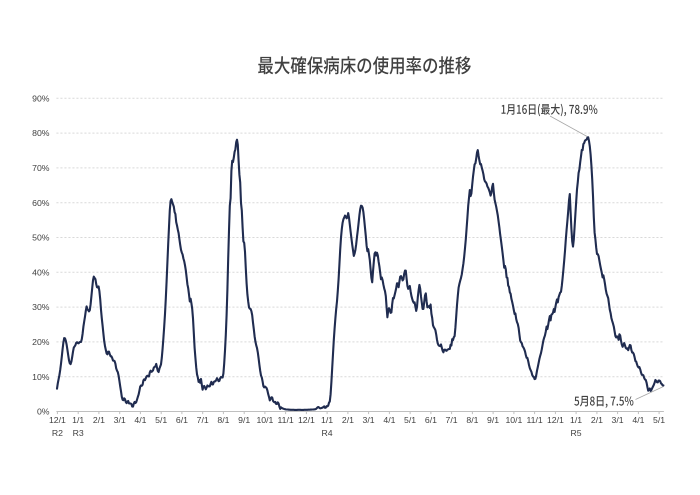  Describe the element at coordinates (576, 433) in the screenshot. I see `svg-text: R5` at that location.